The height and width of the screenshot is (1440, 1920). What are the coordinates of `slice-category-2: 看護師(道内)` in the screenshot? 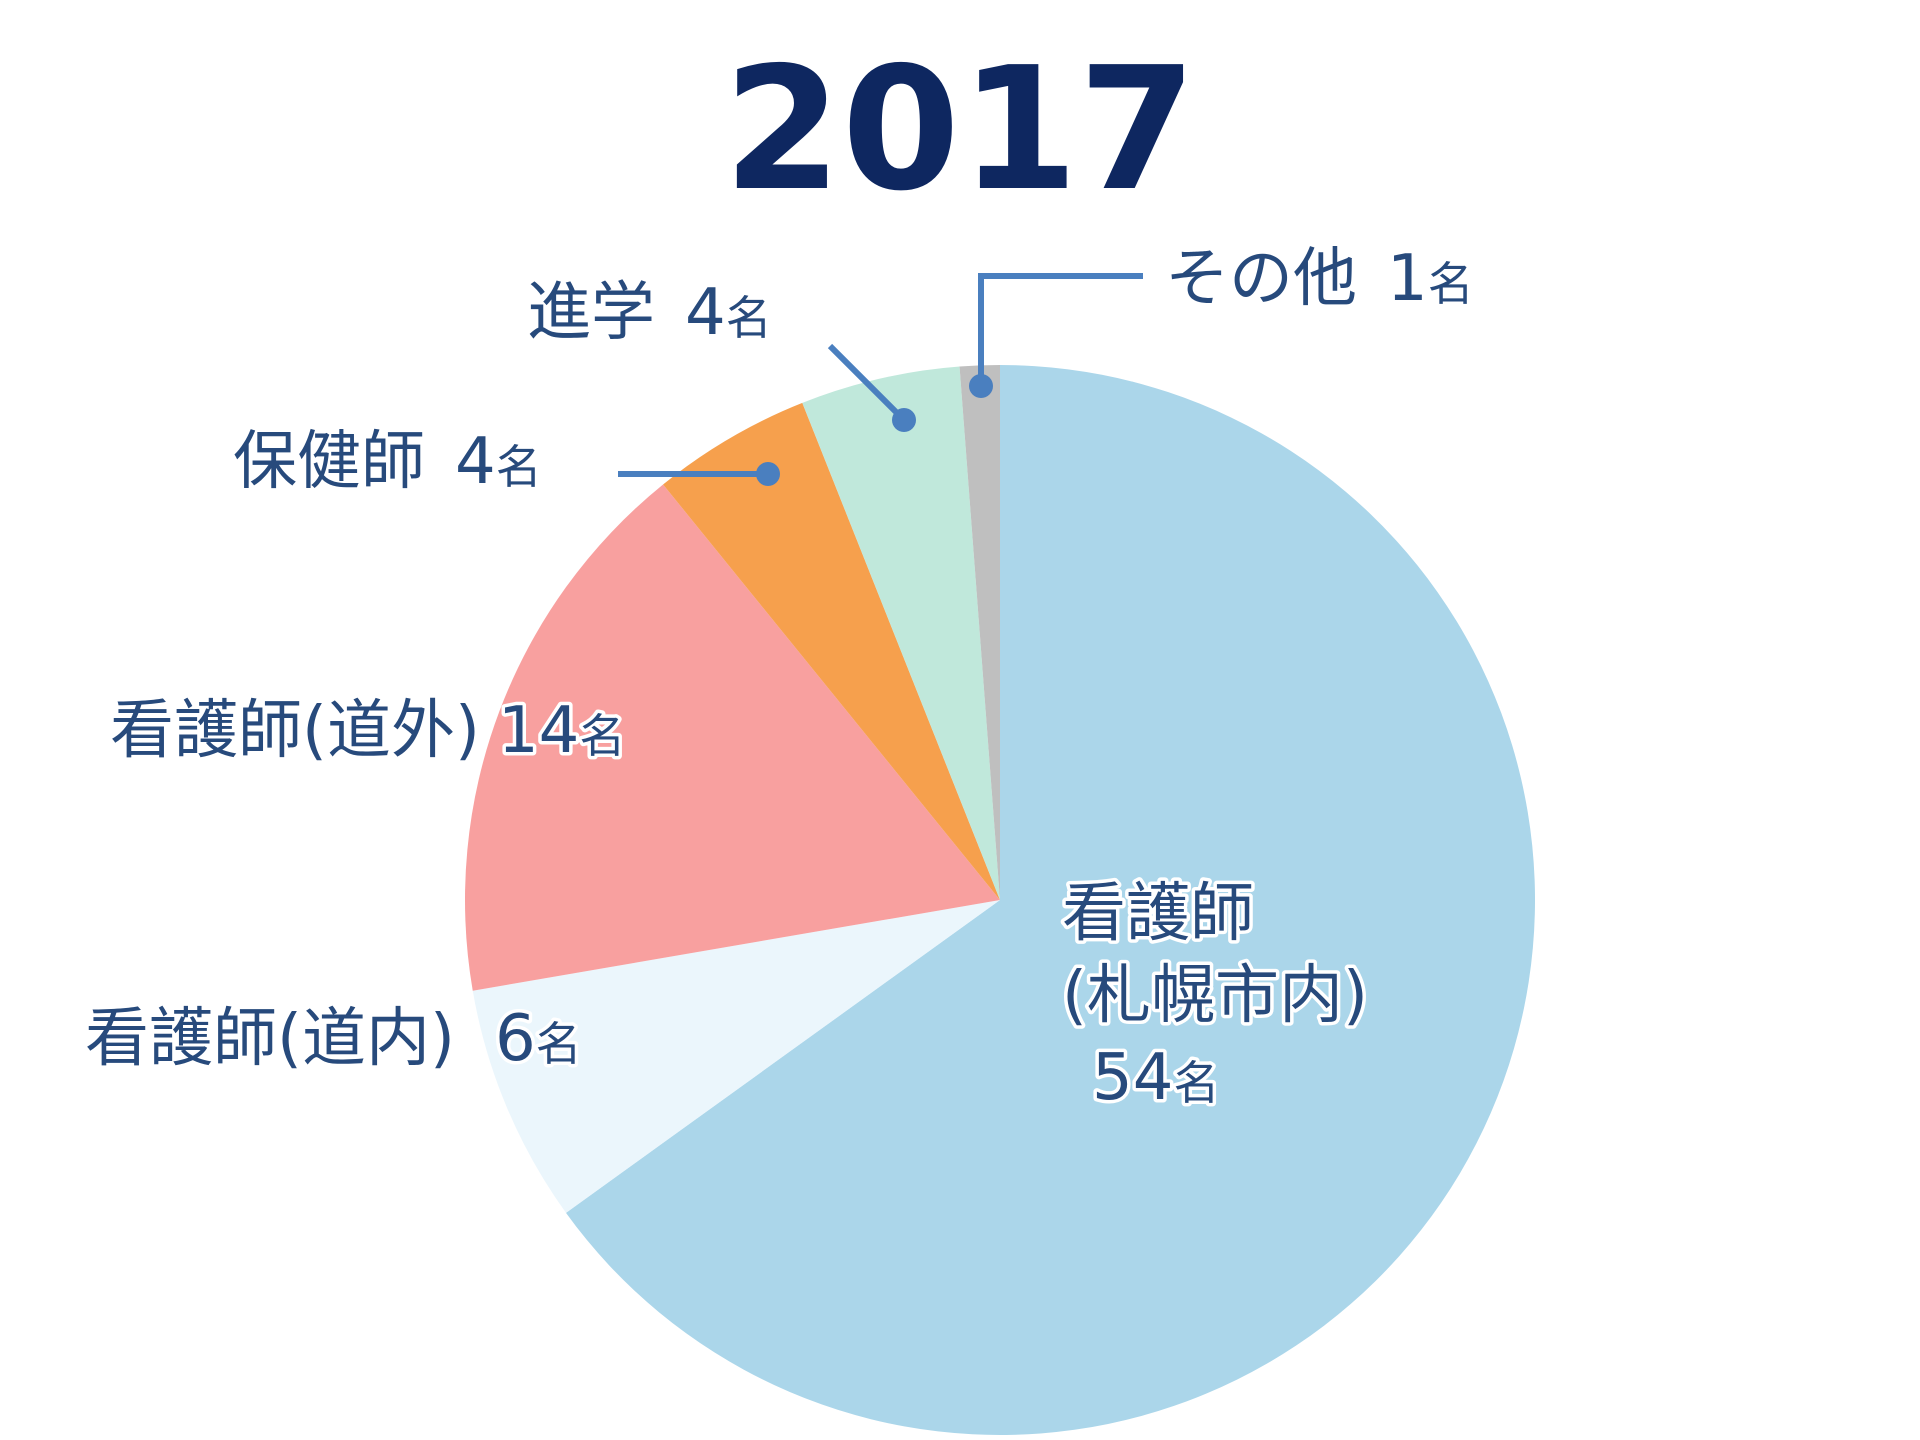 It's located at (270, 1039).